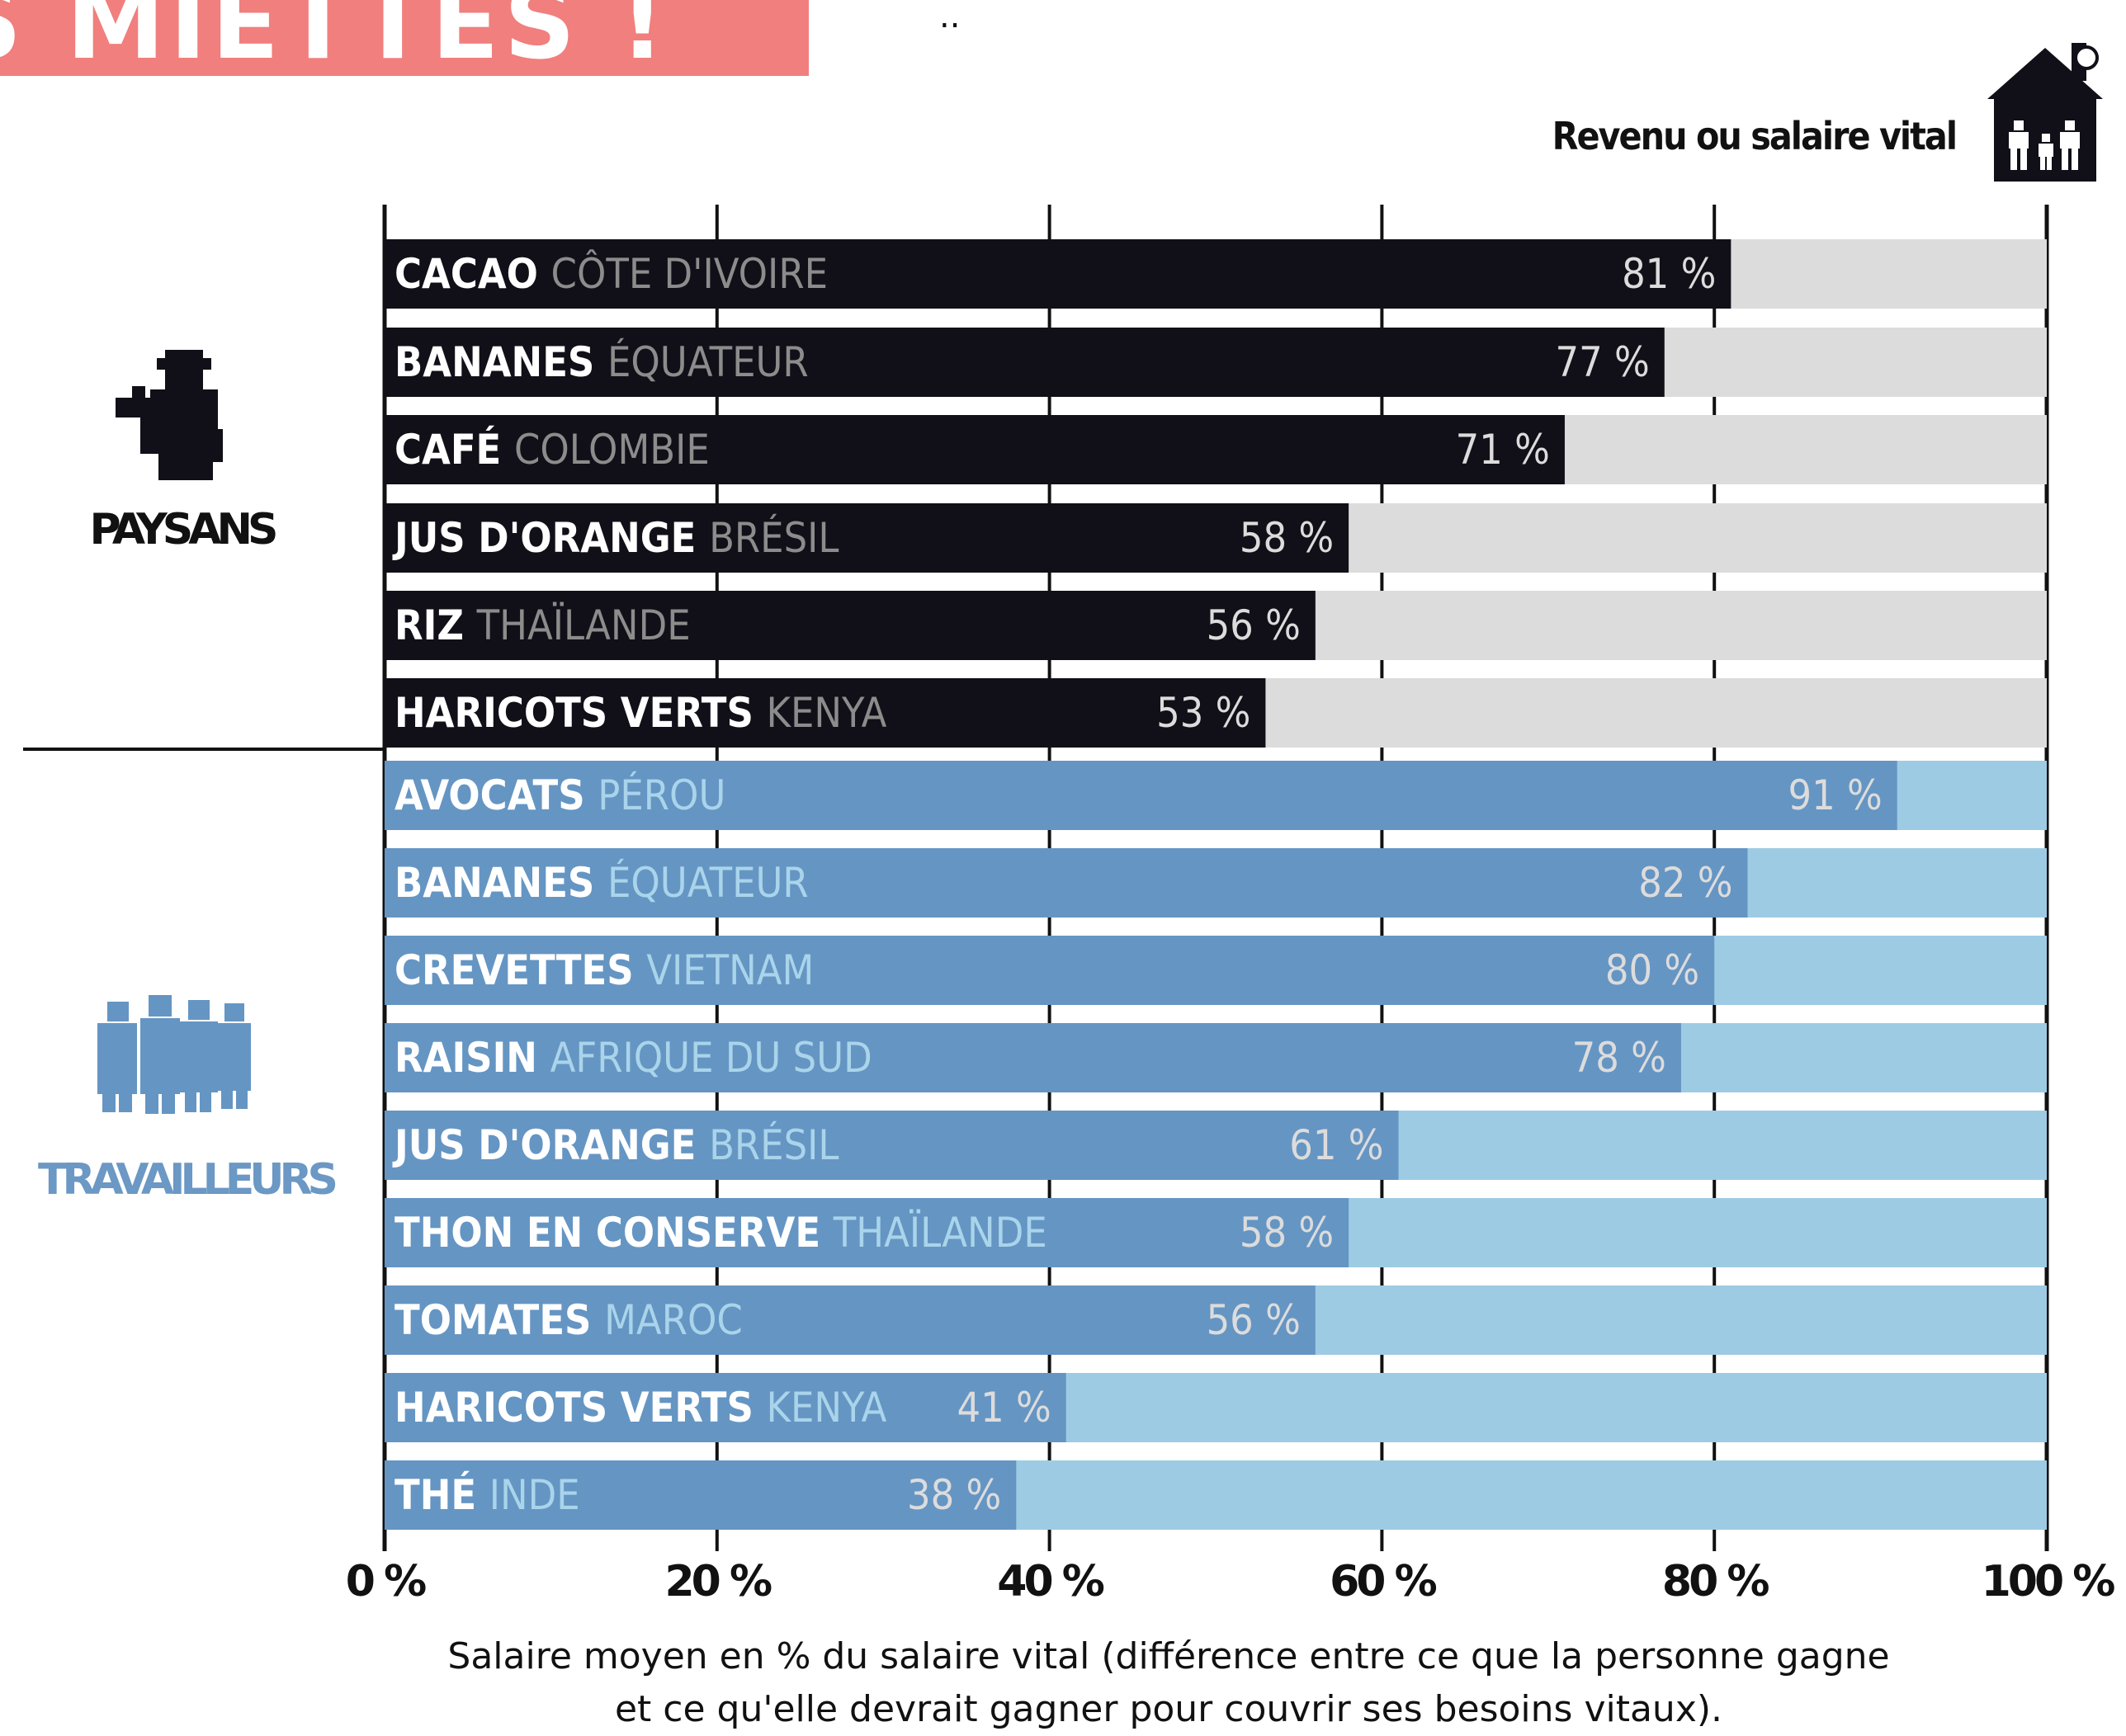 The height and width of the screenshot is (1736, 2126). Describe the element at coordinates (520, 970) in the screenshot. I see `bar-product: CREVETTES` at that location.